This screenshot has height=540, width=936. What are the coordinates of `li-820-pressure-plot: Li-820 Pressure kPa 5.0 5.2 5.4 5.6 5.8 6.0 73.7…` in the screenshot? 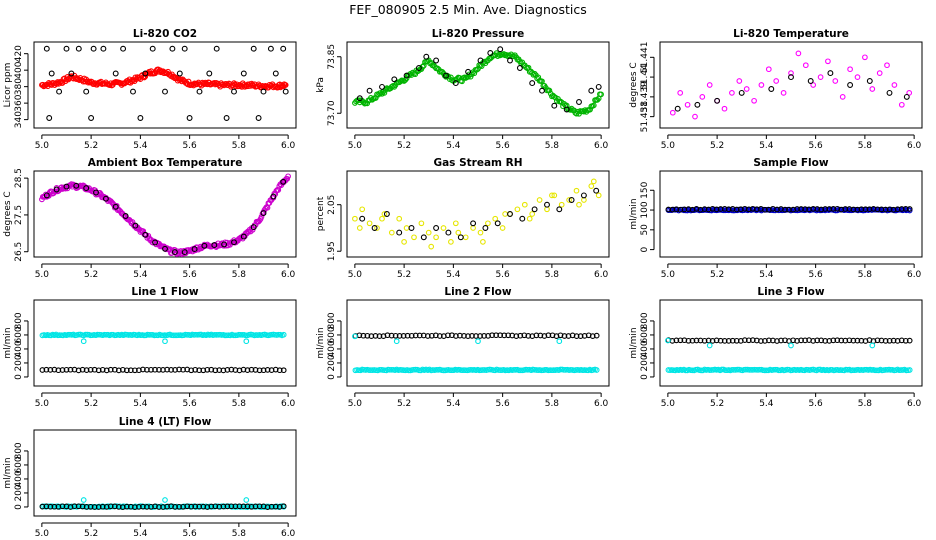 It's located at (463, 89).